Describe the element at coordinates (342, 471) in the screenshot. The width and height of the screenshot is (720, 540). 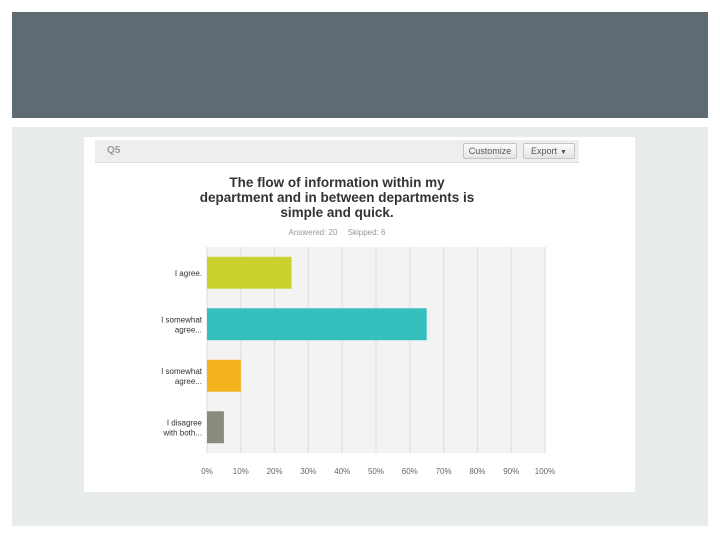
I see `x-tick-label: 40%` at that location.